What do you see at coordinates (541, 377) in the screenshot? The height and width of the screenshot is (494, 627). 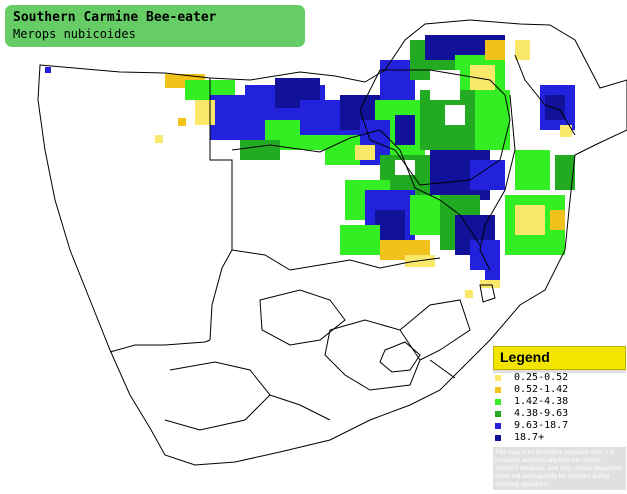 I see `legend-label: 0.25-0.52` at bounding box center [541, 377].